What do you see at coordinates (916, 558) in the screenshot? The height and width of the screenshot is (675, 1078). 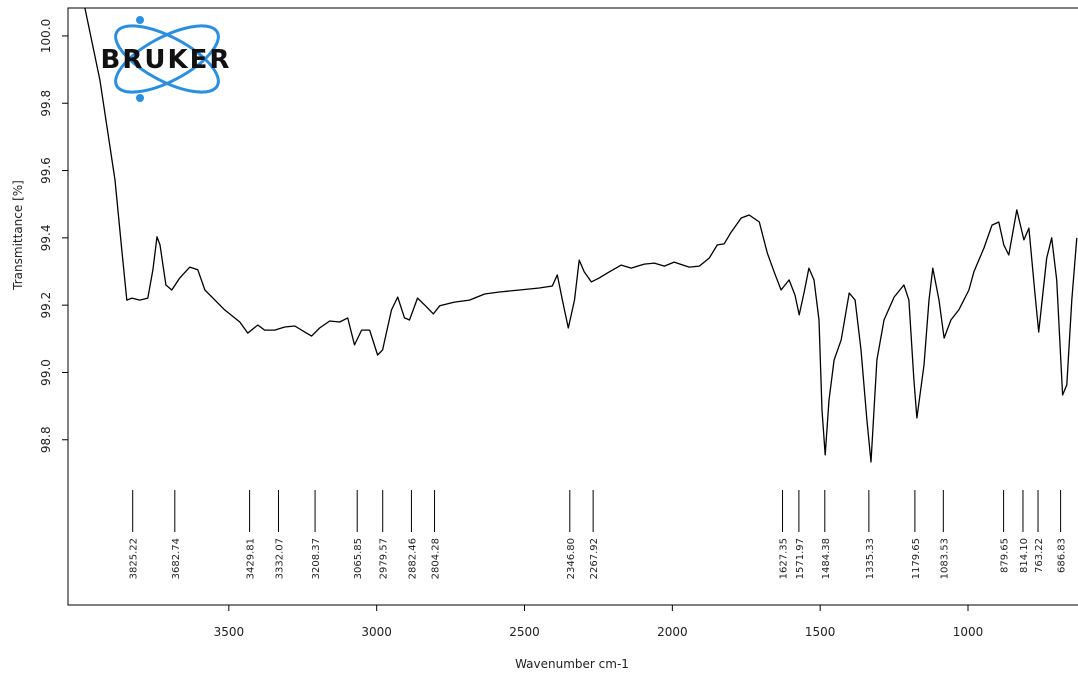 I see `peak-label: 1179.65` at bounding box center [916, 558].